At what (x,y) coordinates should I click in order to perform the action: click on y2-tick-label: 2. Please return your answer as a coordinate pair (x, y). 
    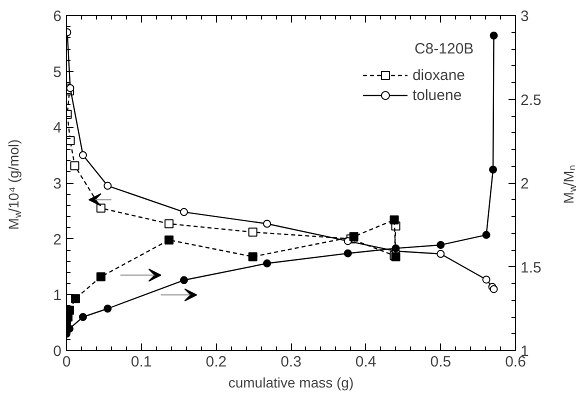
    Looking at the image, I should click on (524, 184).